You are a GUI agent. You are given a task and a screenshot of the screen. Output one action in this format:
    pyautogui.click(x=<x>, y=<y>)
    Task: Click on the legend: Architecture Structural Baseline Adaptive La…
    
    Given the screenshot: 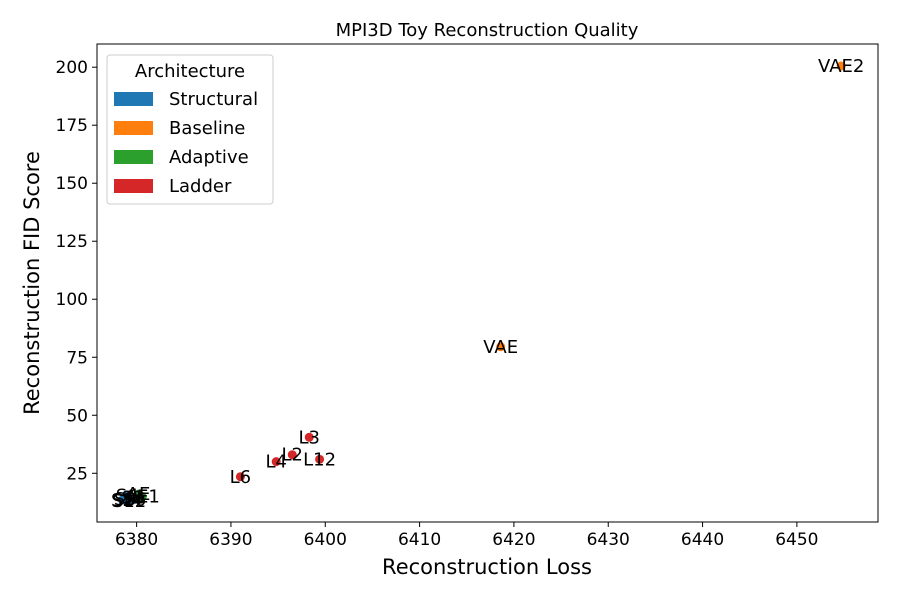 What is the action you would take?
    pyautogui.click(x=190, y=129)
    